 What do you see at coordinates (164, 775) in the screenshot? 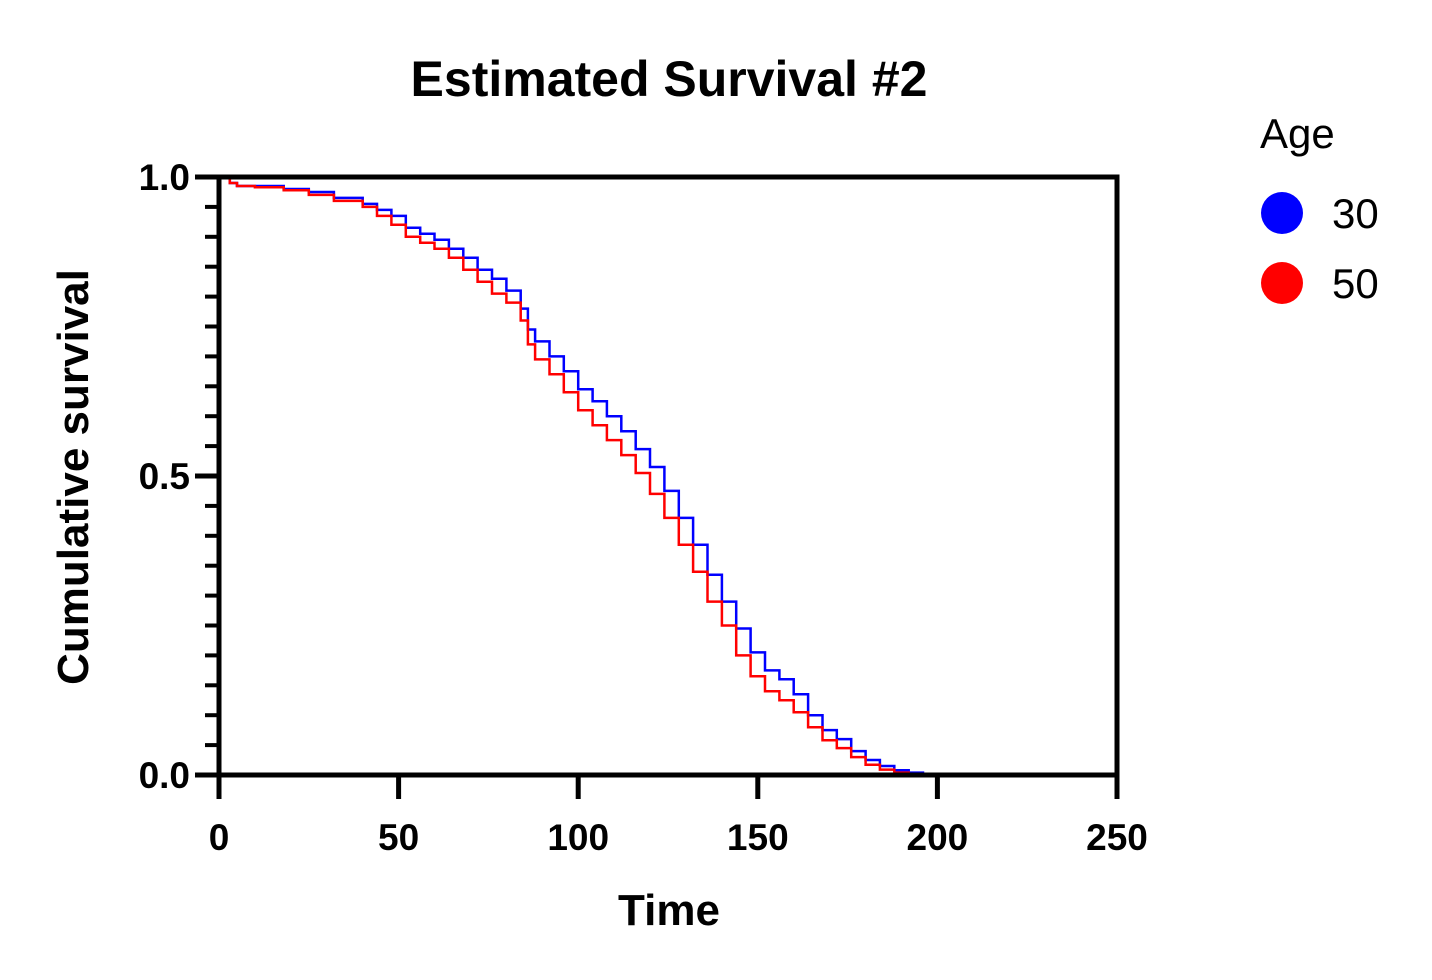
I see `y-tick-label: 0.0` at bounding box center [164, 775].